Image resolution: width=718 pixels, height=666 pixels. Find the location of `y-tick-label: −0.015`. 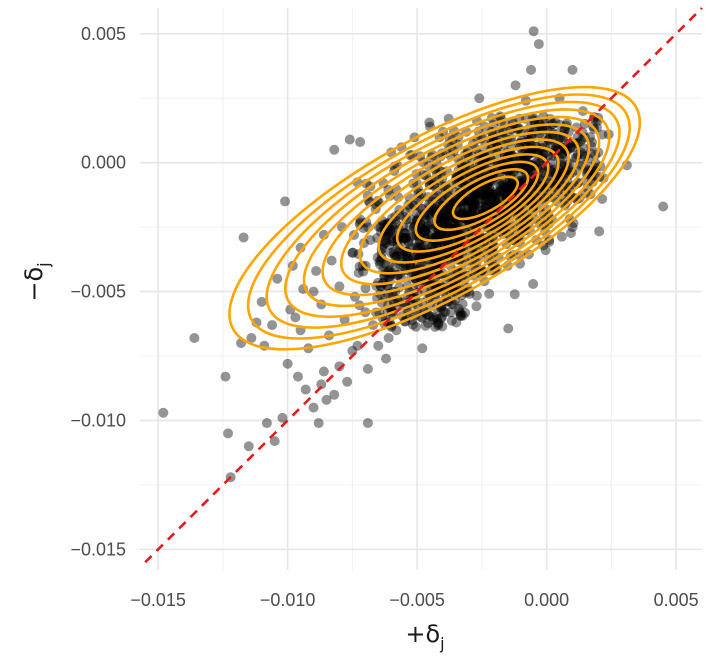

y-tick-label: −0.015 is located at coordinates (98, 549).